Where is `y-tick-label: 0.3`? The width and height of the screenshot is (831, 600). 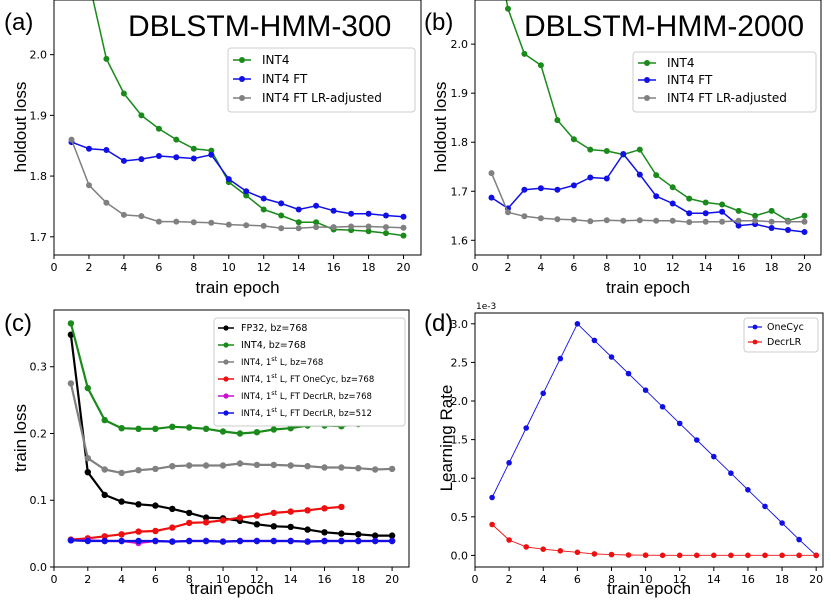 y-tick-label: 0.3 is located at coordinates (39, 367).